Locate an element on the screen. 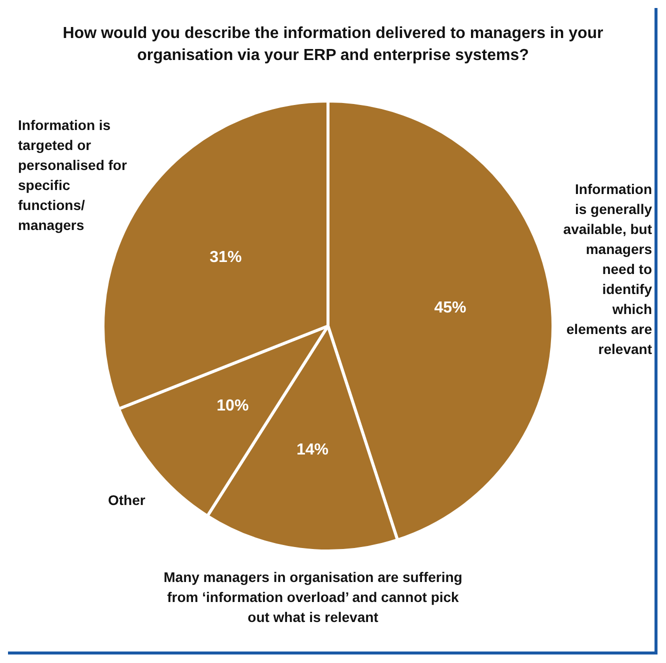  data-label: 14% is located at coordinates (312, 449).